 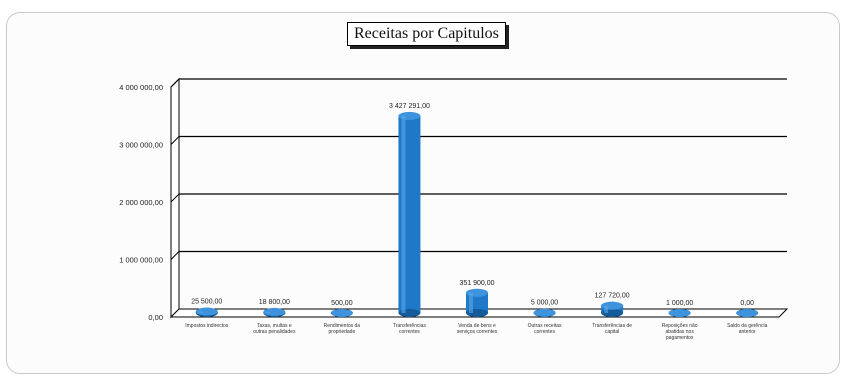 What do you see at coordinates (544, 303) in the screenshot?
I see `data-label: 5 000,00` at bounding box center [544, 303].